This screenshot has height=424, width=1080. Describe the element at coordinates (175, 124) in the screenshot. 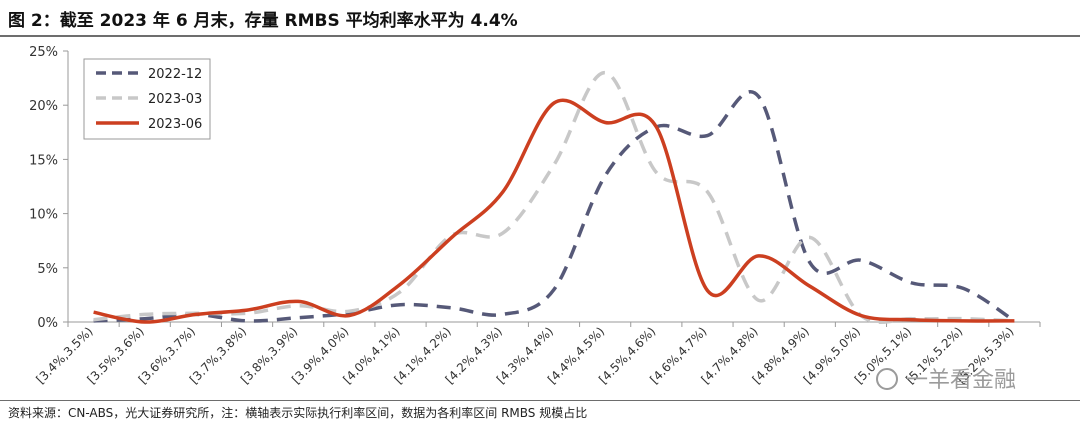

I see `legend-label-2023-06: 2023-06` at that location.